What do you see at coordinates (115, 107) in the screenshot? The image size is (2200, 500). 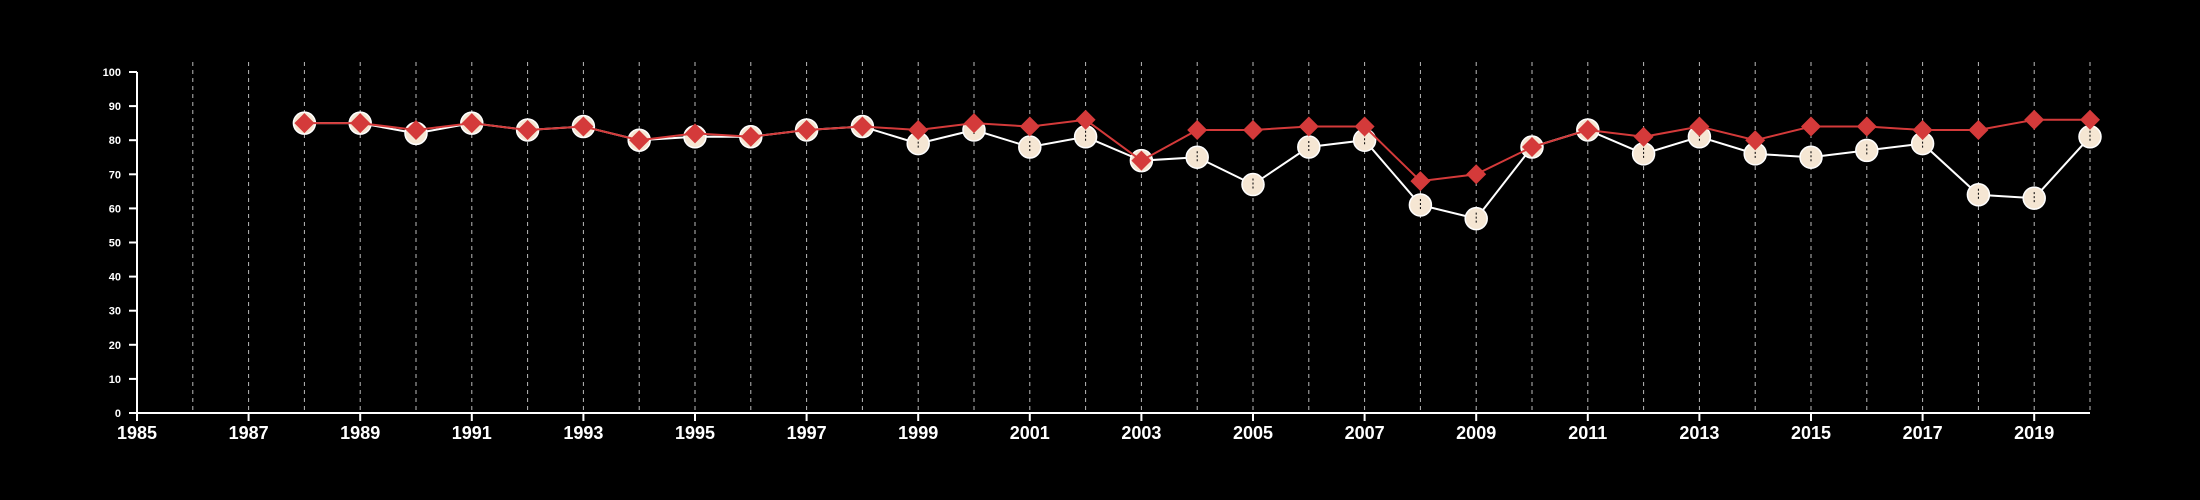 I see `y-tick-label: 90` at bounding box center [115, 107].